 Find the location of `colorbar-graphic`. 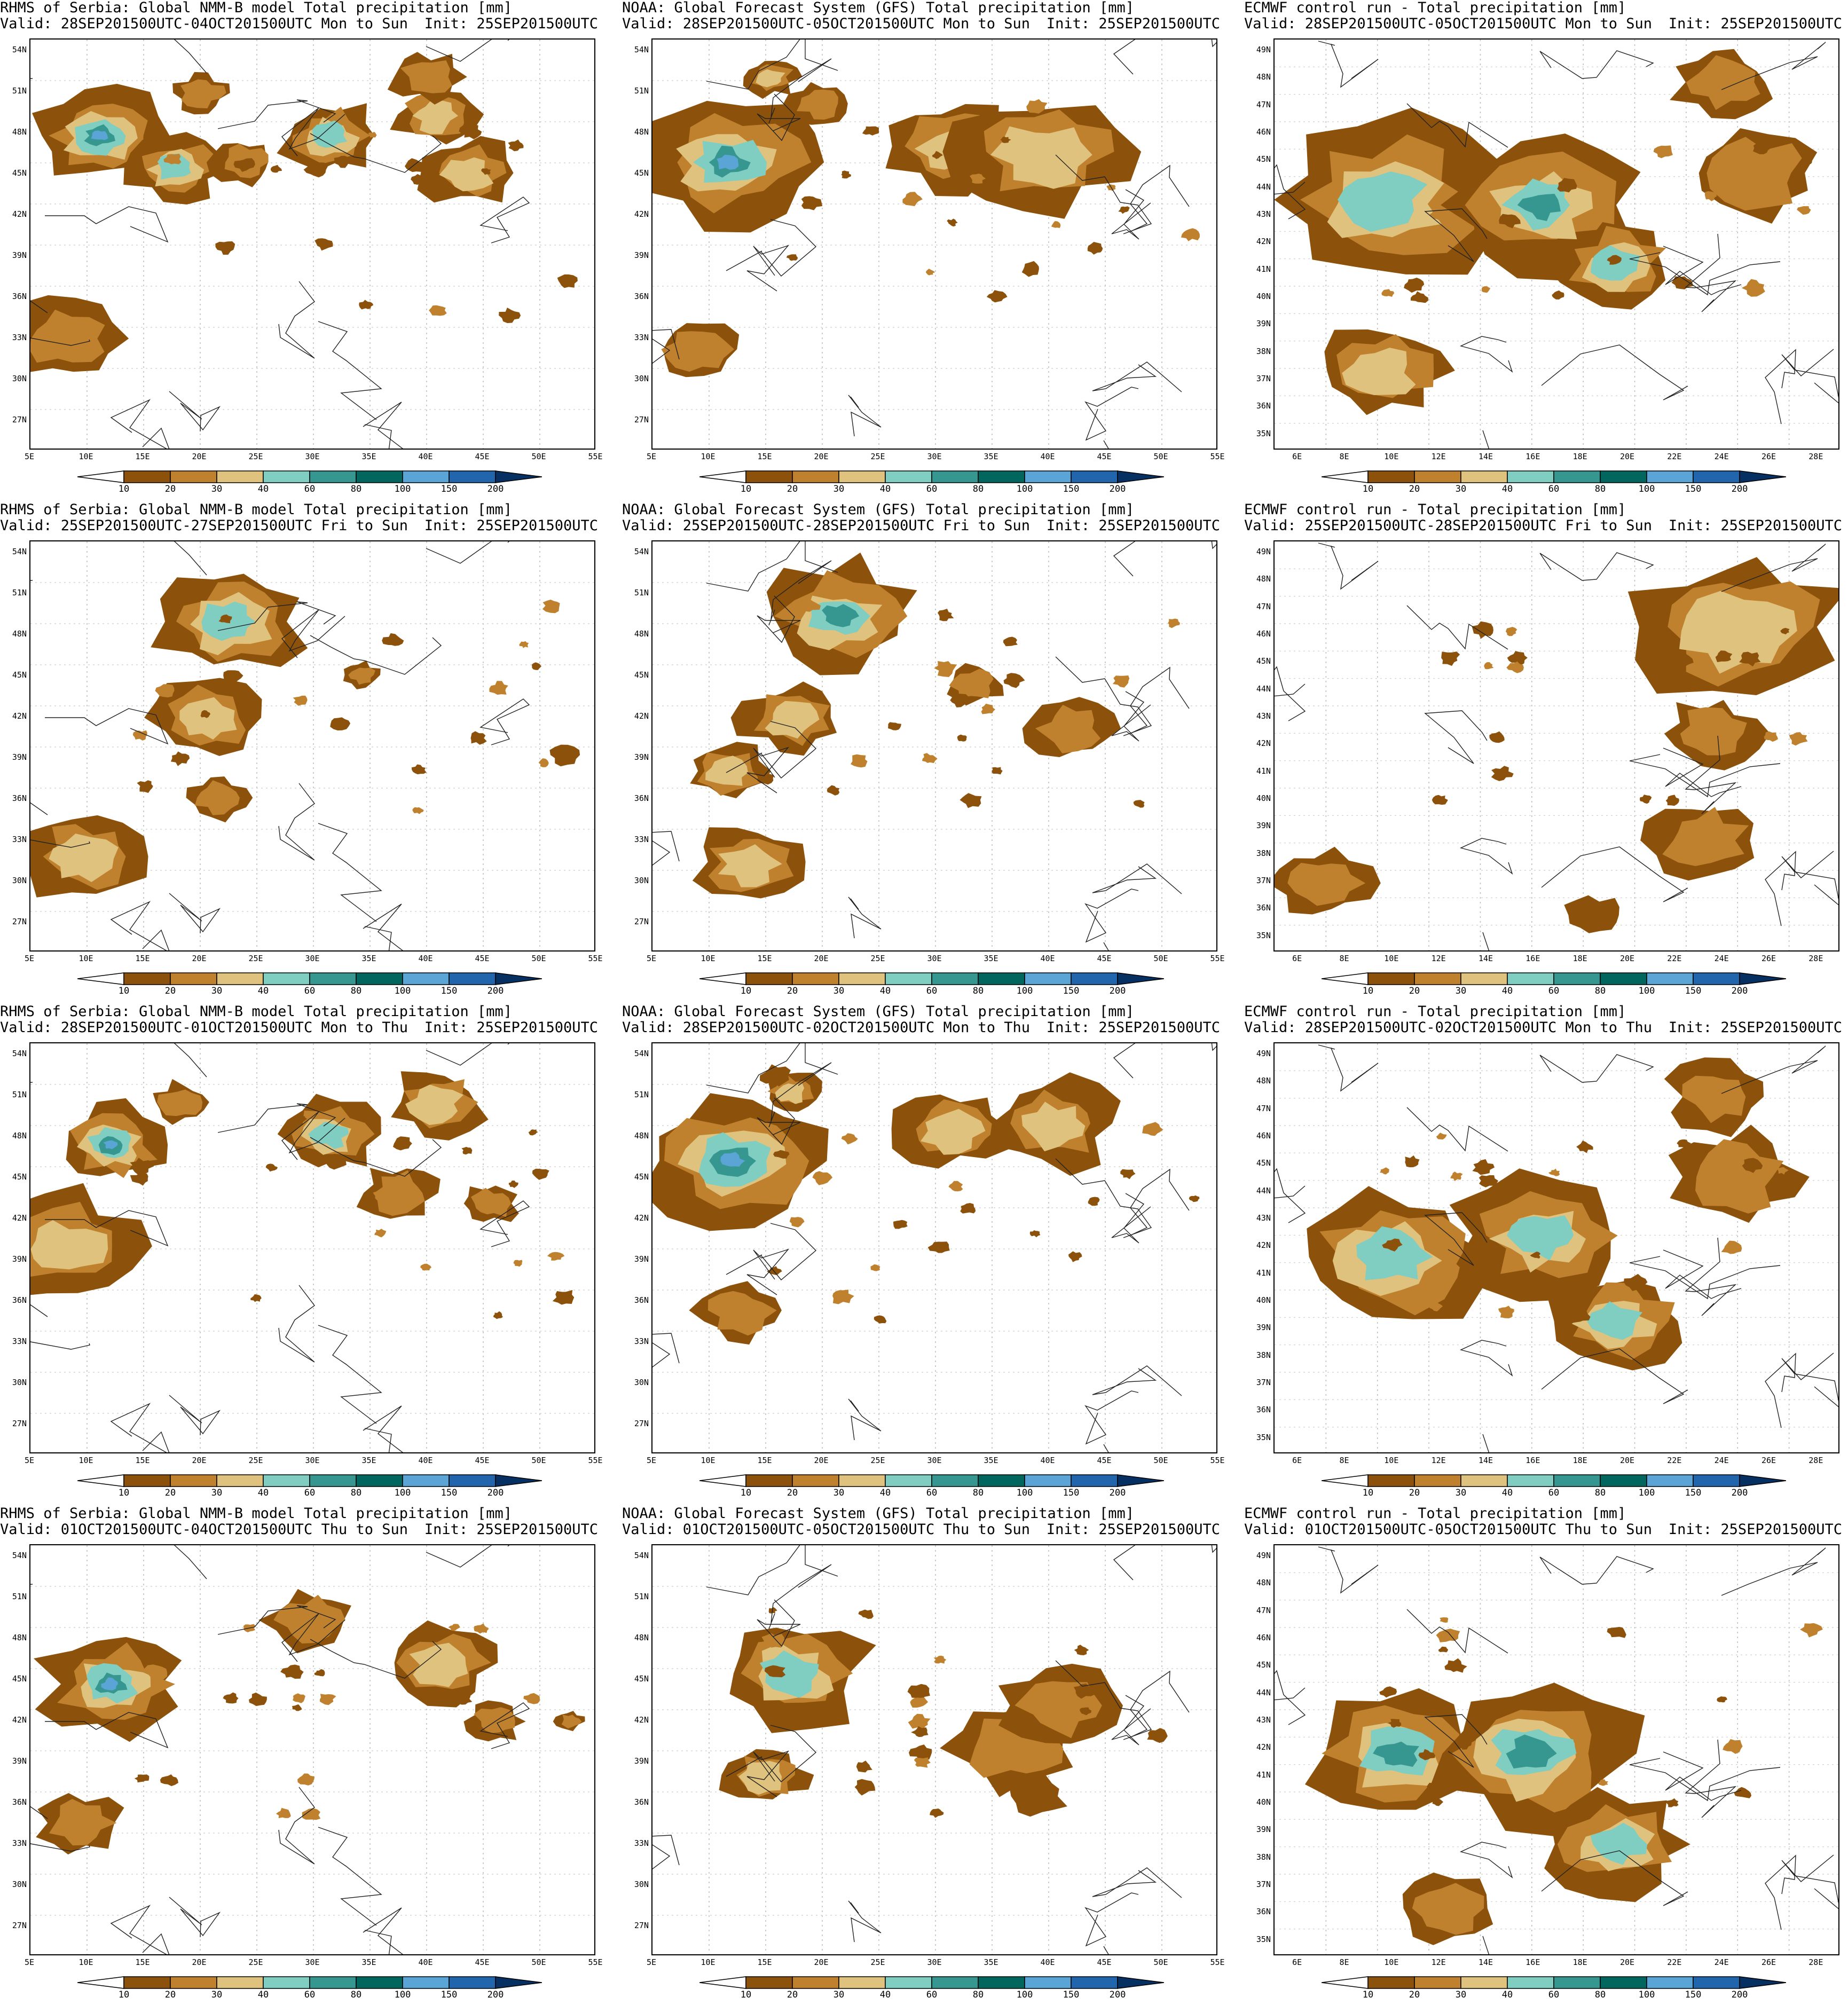

colorbar-graphic is located at coordinates (1554, 1481).